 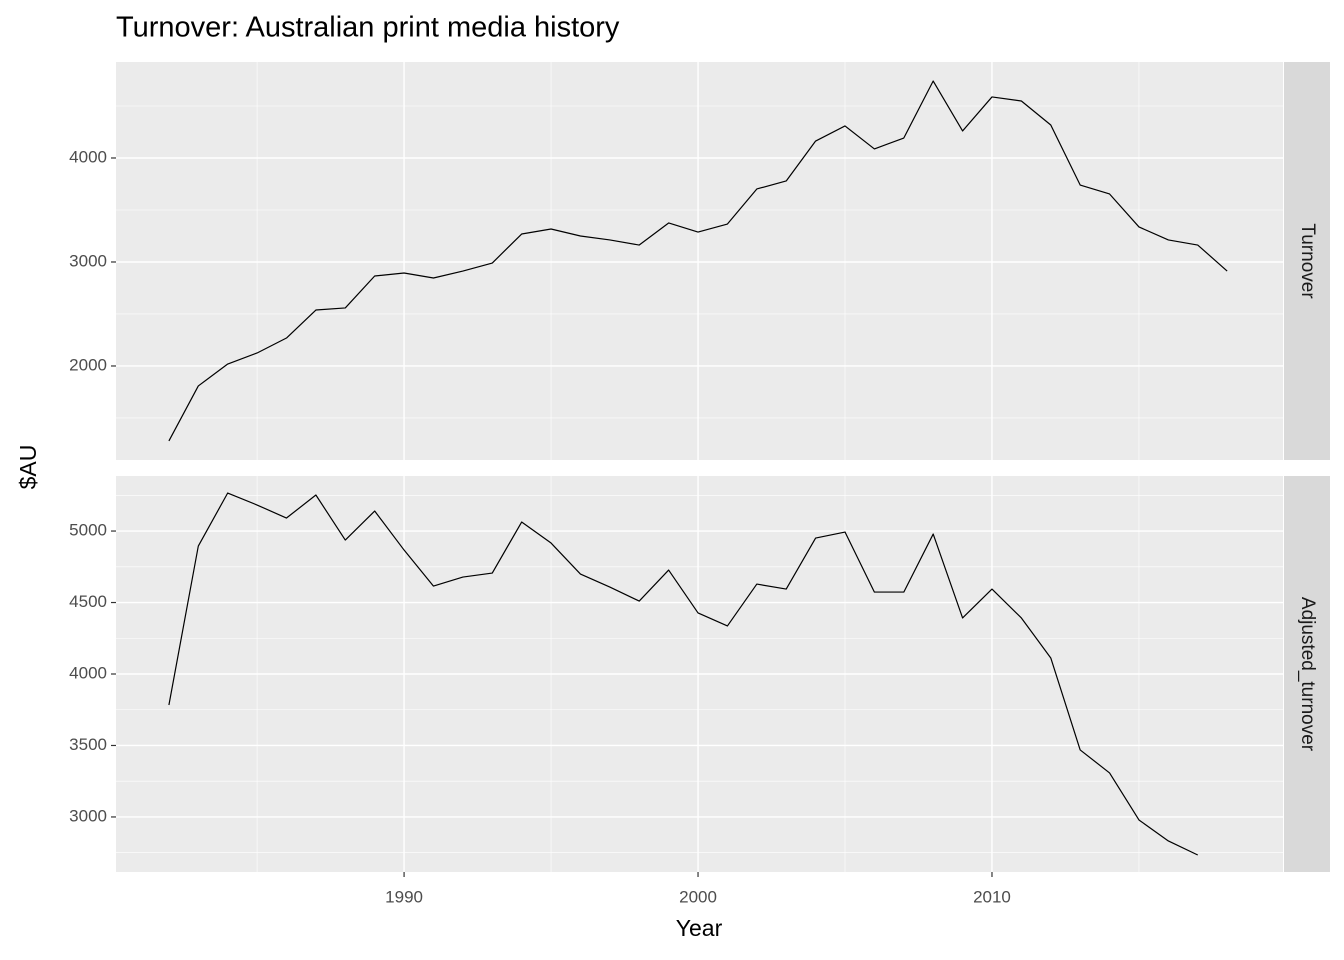 What do you see at coordinates (992, 896) in the screenshot?
I see `x-tick-label: 2010` at bounding box center [992, 896].